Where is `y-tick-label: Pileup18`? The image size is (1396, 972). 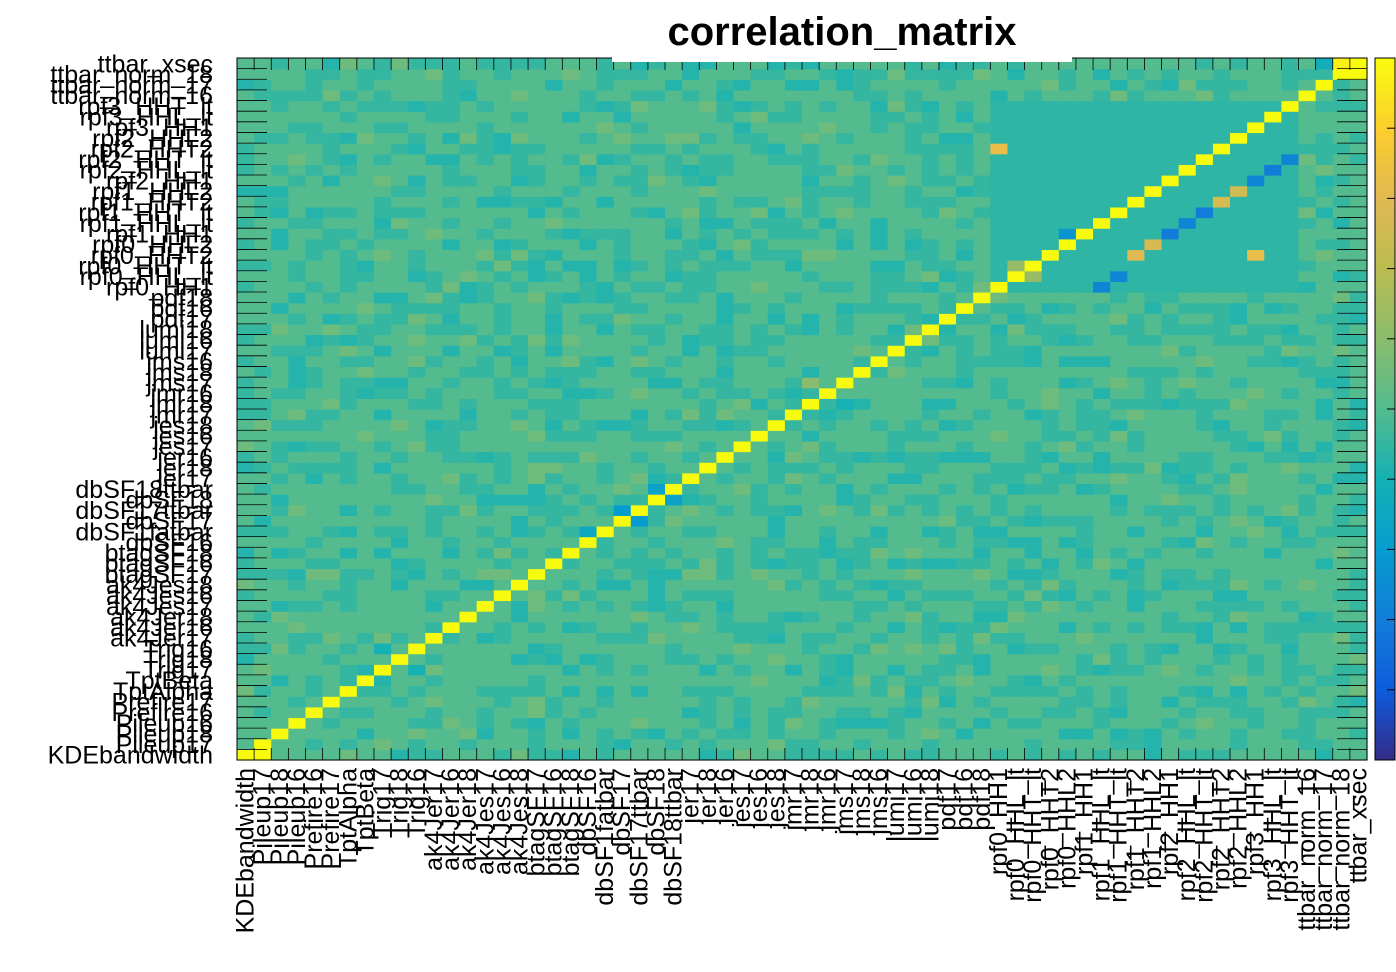 y-tick-label: Pileup18 is located at coordinates (164, 734).